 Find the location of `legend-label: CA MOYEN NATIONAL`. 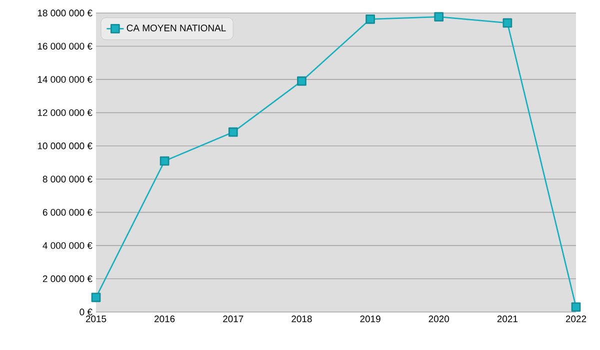

legend-label: CA MOYEN NATIONAL is located at coordinates (176, 28).